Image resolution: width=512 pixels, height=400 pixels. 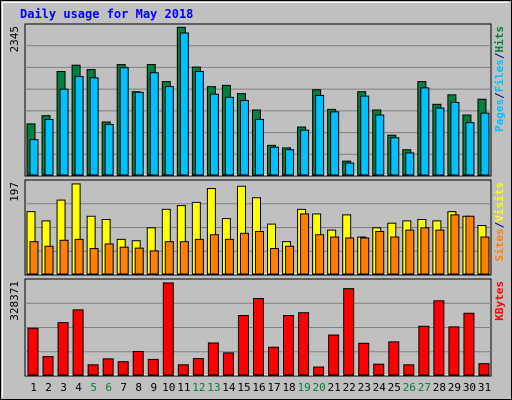 I want to click on x-tick-label: 1, so click(x=33, y=387).